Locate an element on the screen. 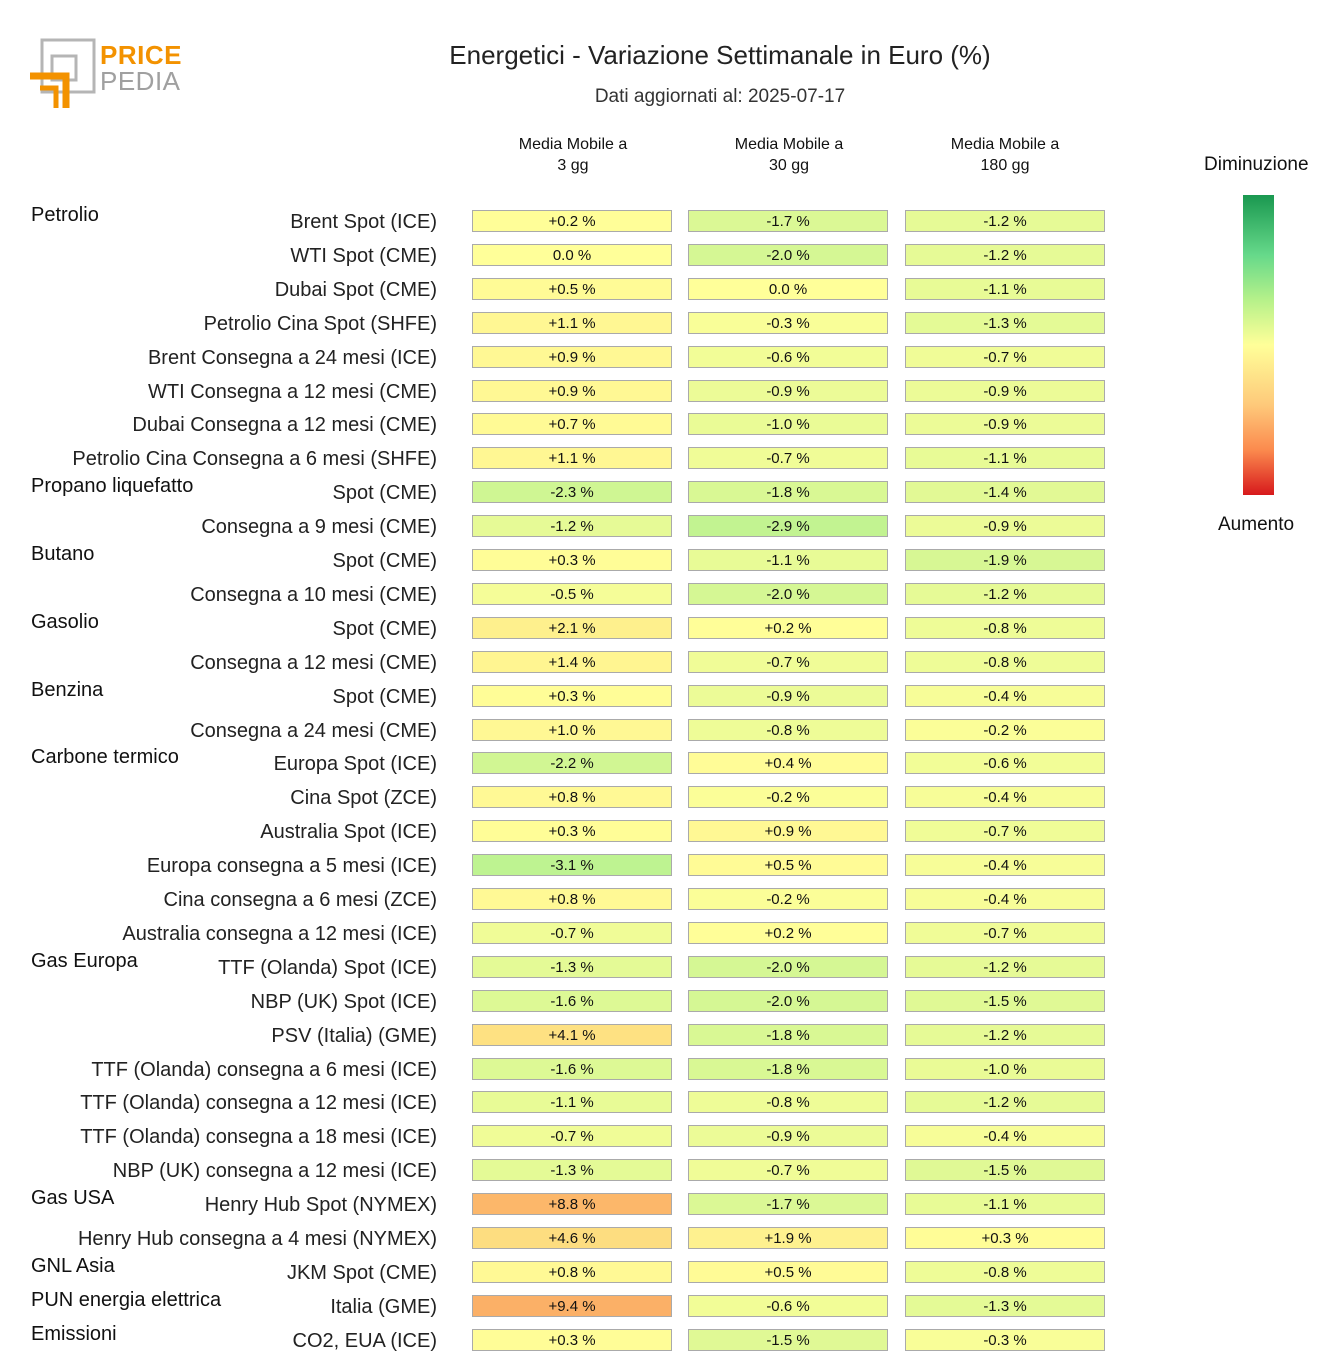 The image size is (1320, 1357). group-label: Gasolio is located at coordinates (65, 621).